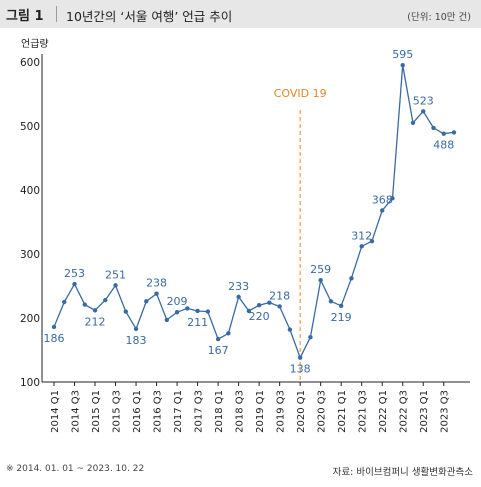 The height and width of the screenshot is (487, 481). What do you see at coordinates (30, 127) in the screenshot?
I see `y-tick-label: 500` at bounding box center [30, 127].